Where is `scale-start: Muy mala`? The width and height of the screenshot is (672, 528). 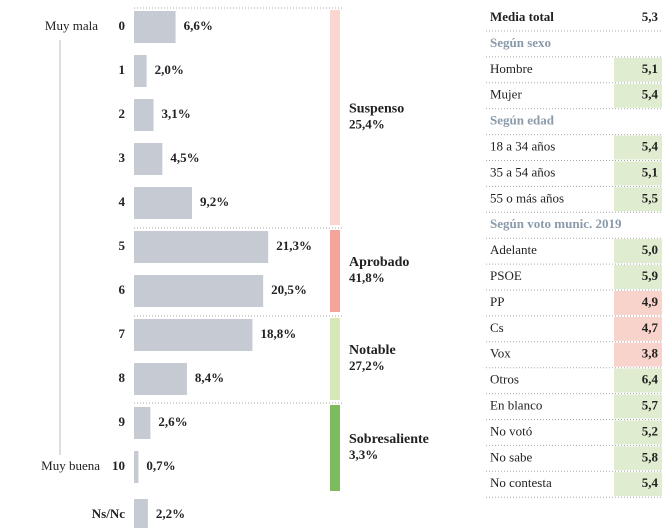
scale-start: Muy mala is located at coordinates (71, 25).